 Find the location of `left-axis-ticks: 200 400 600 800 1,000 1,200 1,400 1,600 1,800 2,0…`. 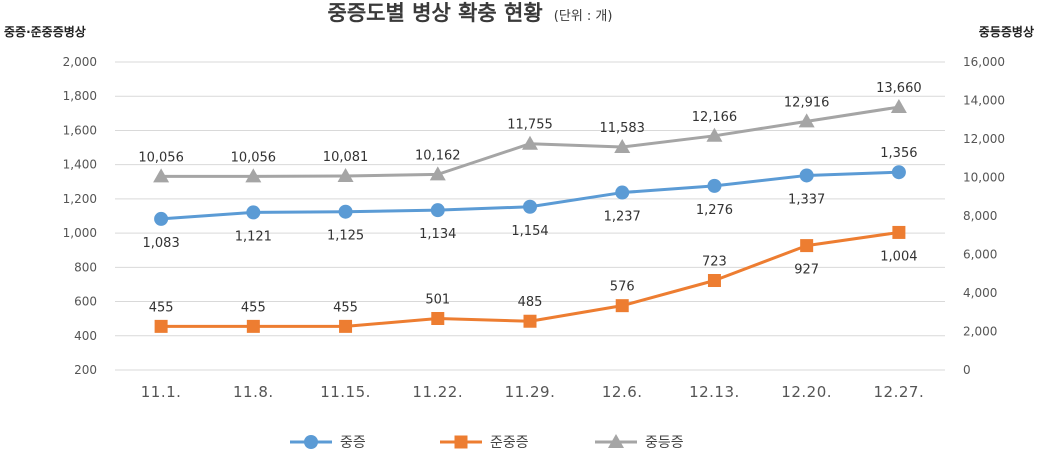

left-axis-ticks: 200 400 600 800 1,000 1,200 1,400 1,600 1,800 2,0… is located at coordinates (80, 216).